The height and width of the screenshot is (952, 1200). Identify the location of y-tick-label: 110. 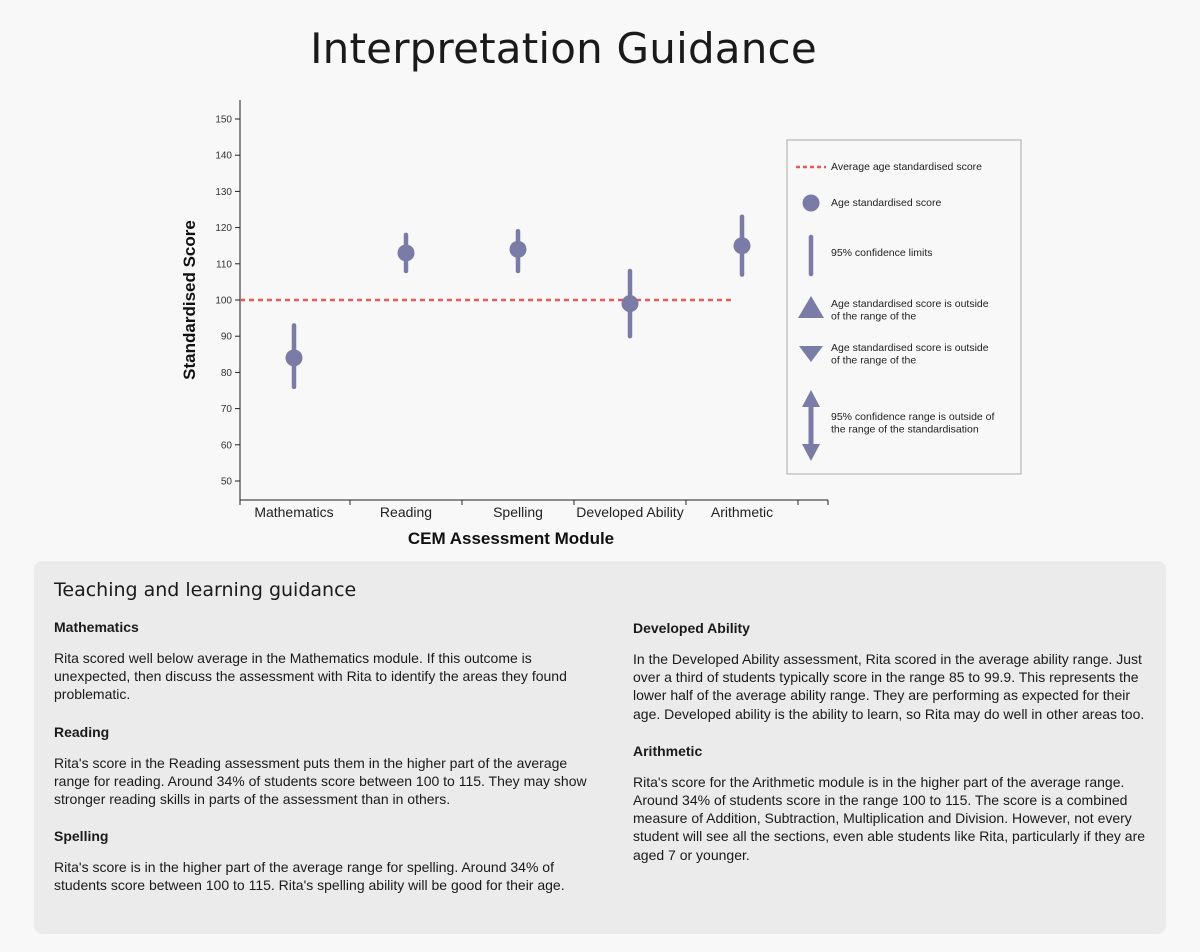
(224, 264).